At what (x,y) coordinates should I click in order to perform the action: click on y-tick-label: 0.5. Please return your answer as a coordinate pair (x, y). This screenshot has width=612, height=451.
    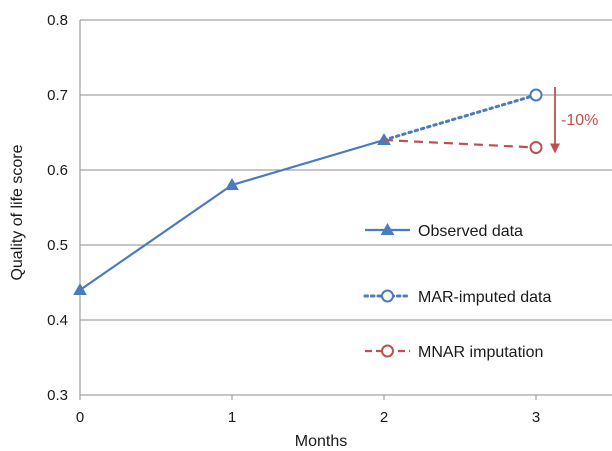
    Looking at the image, I should click on (57, 245).